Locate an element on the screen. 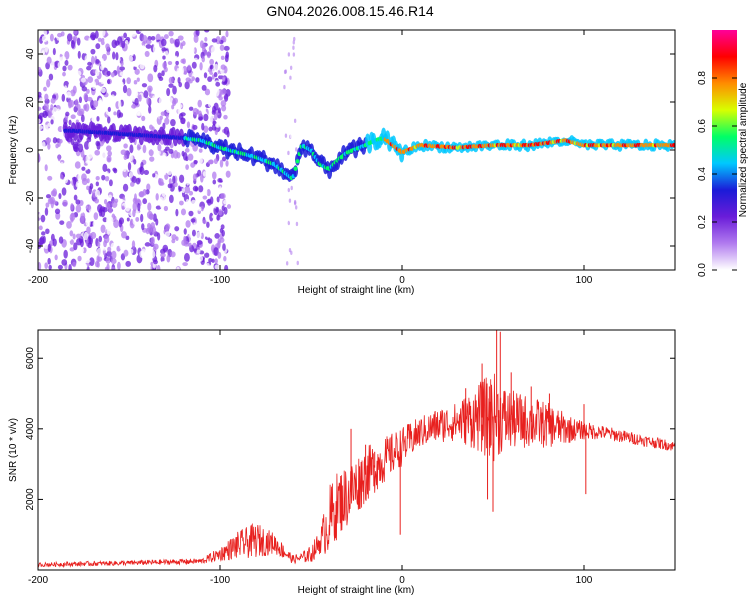  colorbar-label: Normalized spectral amplitude is located at coordinates (743, 149).